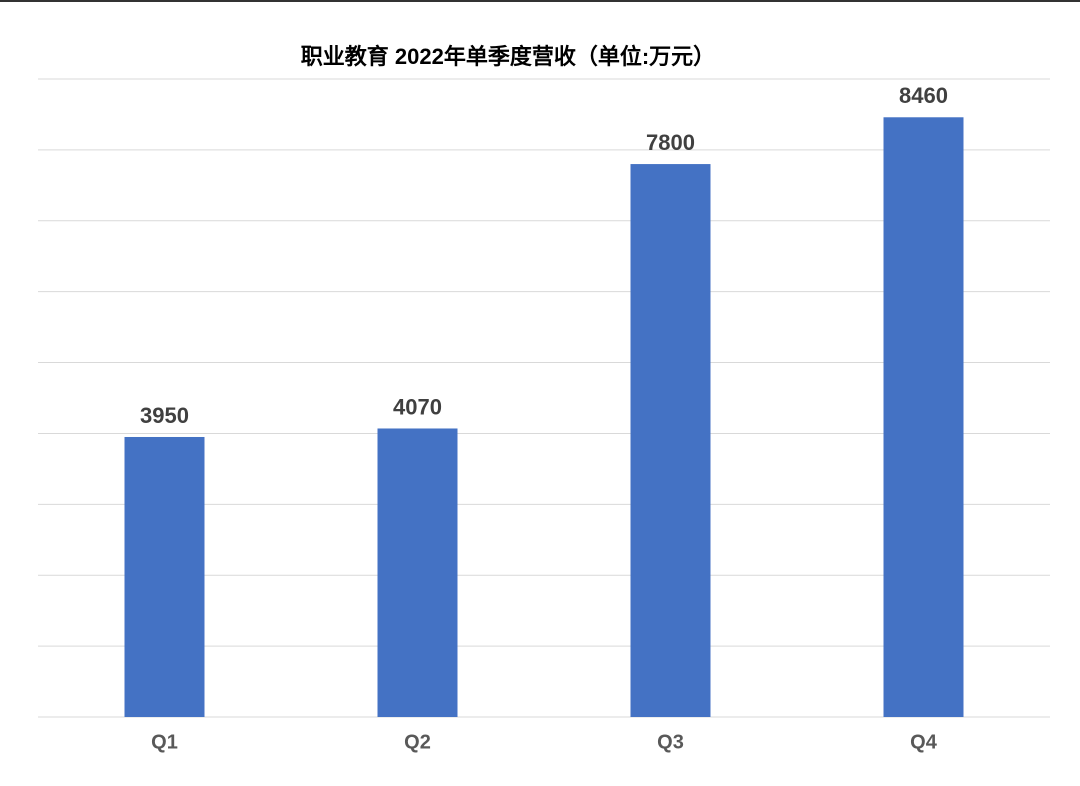  I want to click on x-tick-label: Q2, so click(417, 742).